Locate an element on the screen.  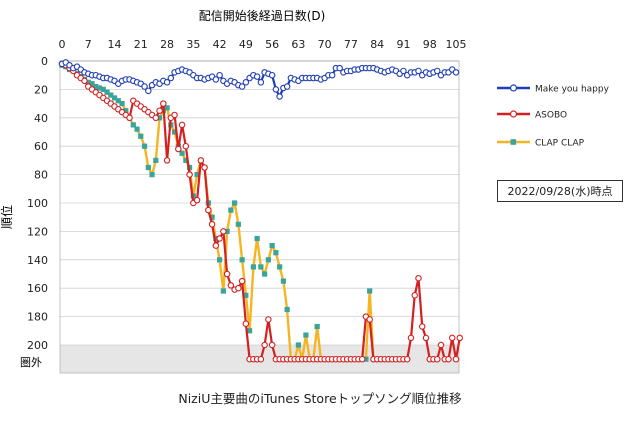
y-tick-label: 160 is located at coordinates (37, 288).